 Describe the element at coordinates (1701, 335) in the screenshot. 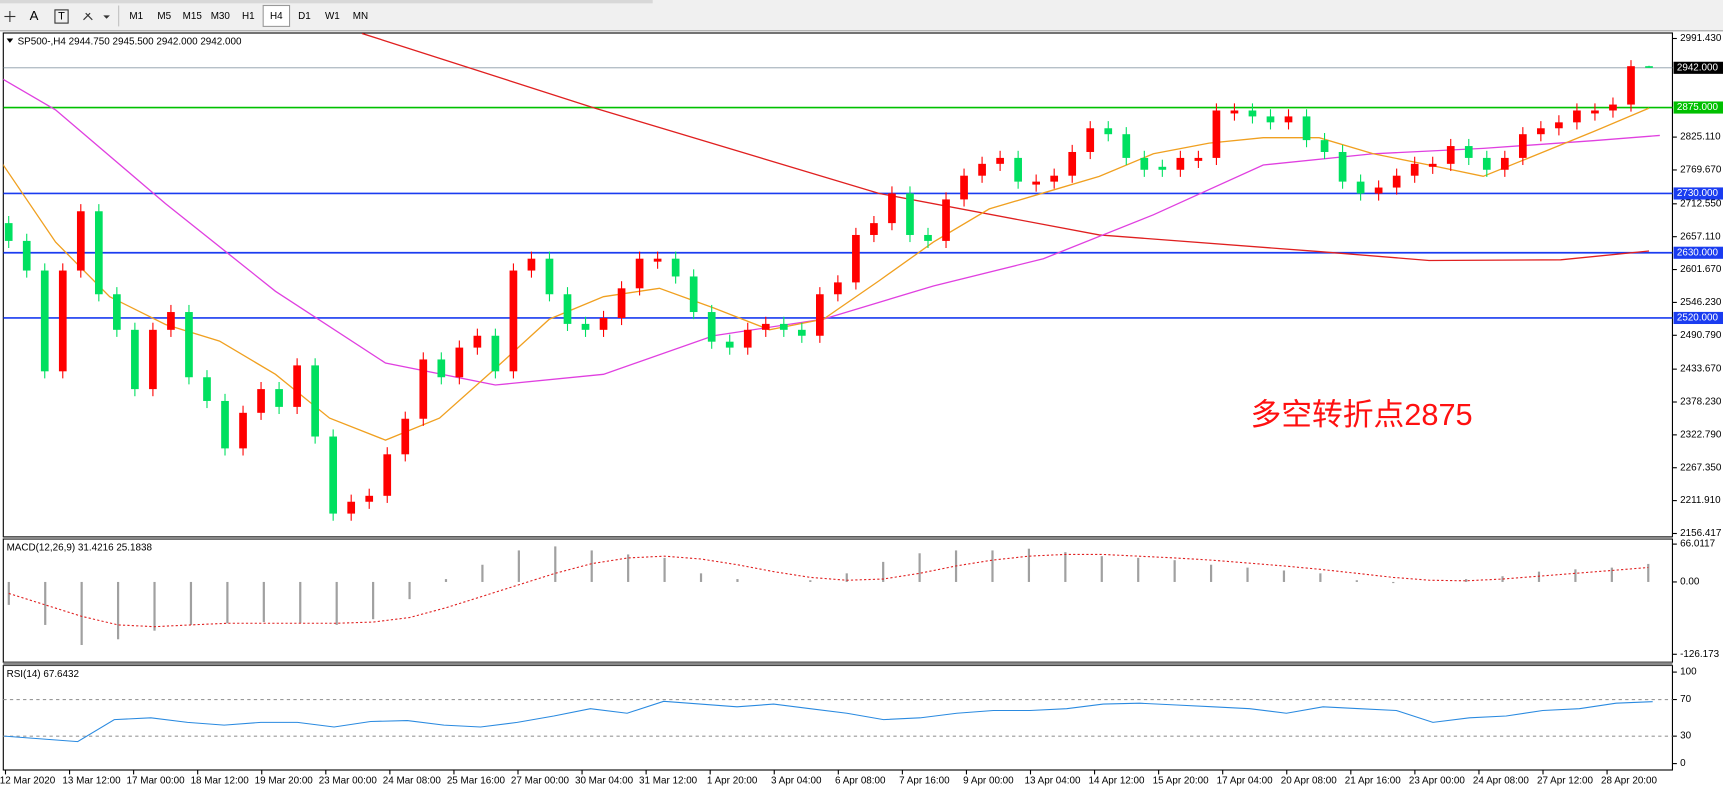

I see `y-tick-label: 2490.790` at that location.